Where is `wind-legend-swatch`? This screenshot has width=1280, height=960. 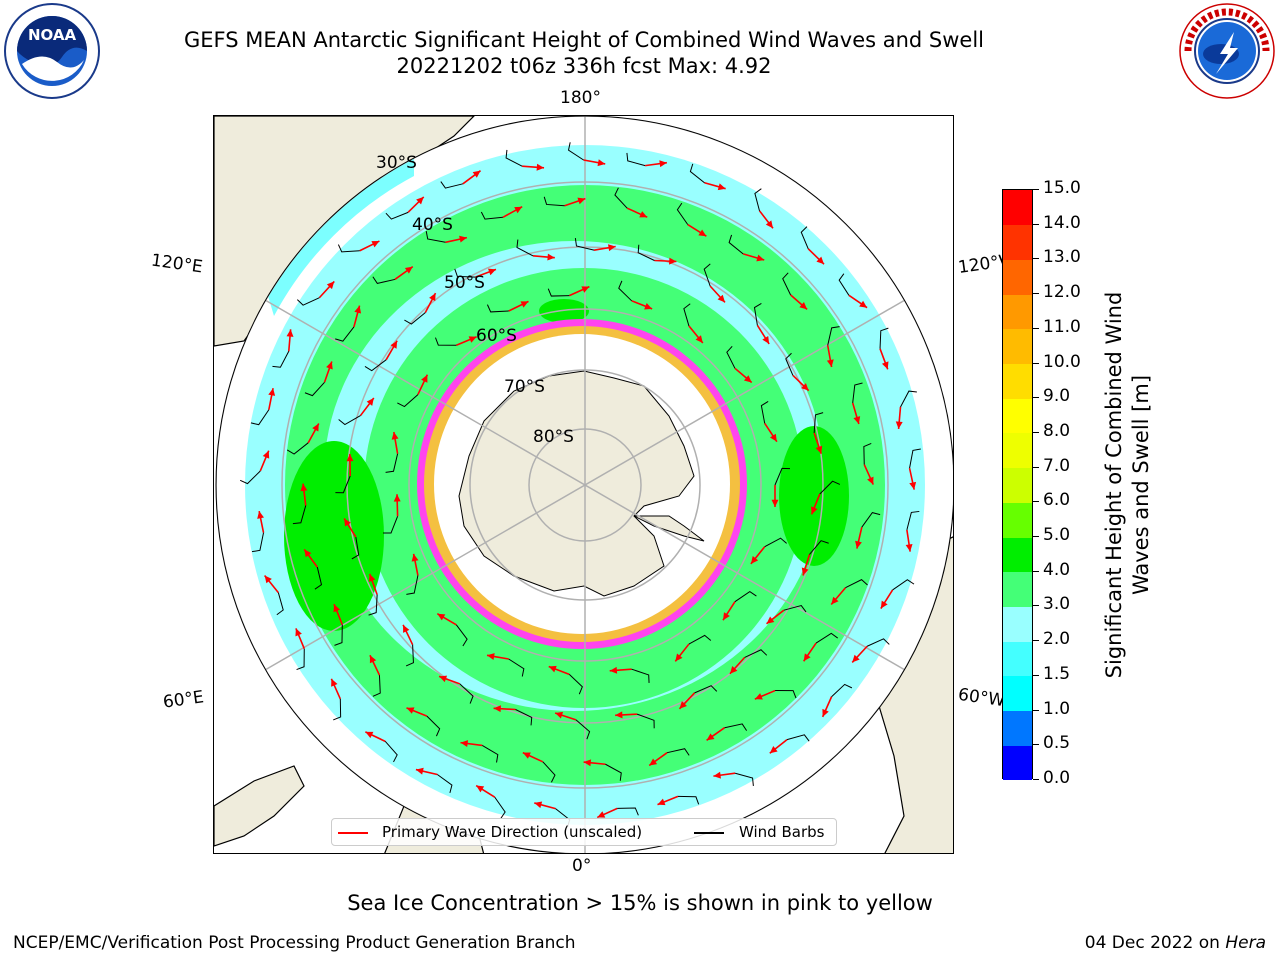 wind-legend-swatch is located at coordinates (709, 833).